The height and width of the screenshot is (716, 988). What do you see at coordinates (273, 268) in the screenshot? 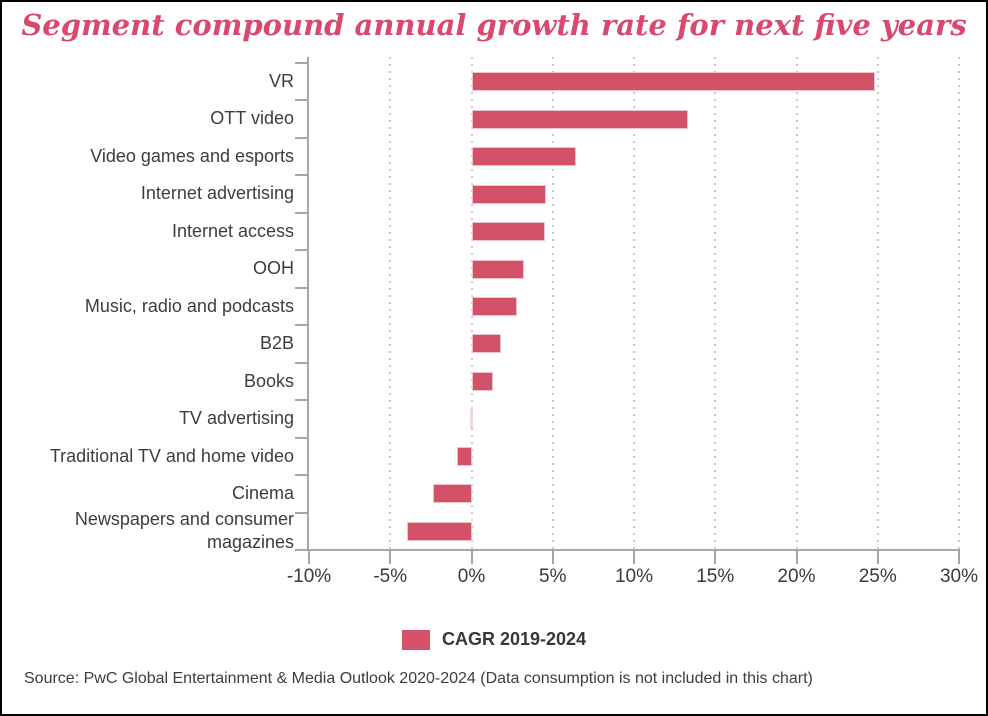
I see `category-label: OOH` at bounding box center [273, 268].